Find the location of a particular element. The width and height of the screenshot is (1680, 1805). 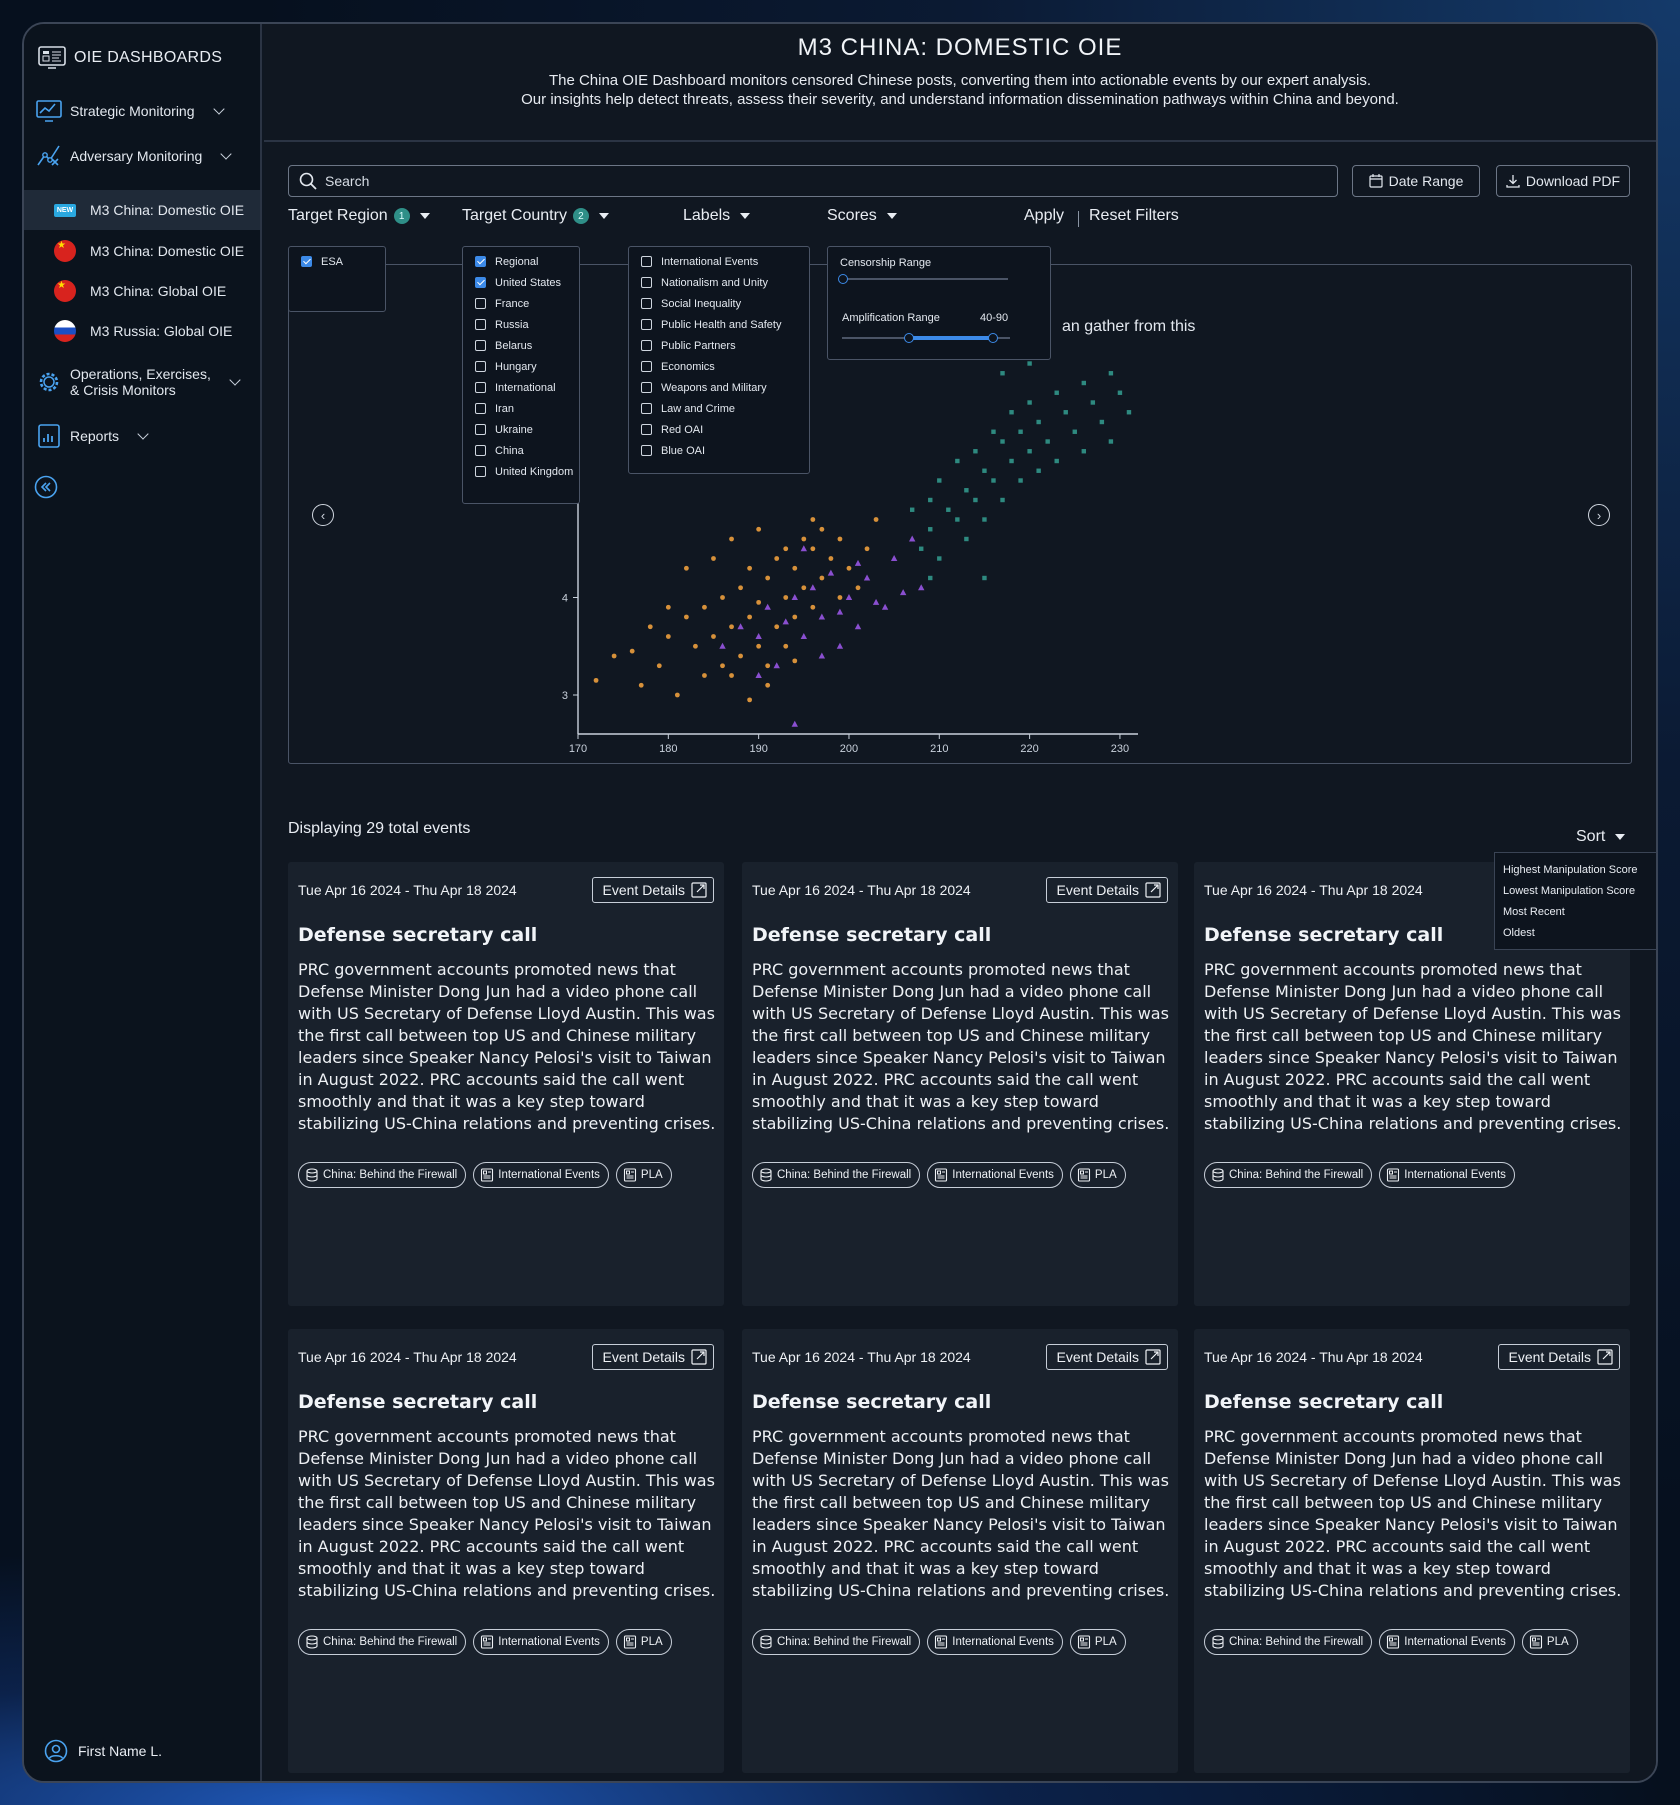

sort-option: Most Recent is located at coordinates (1534, 911).